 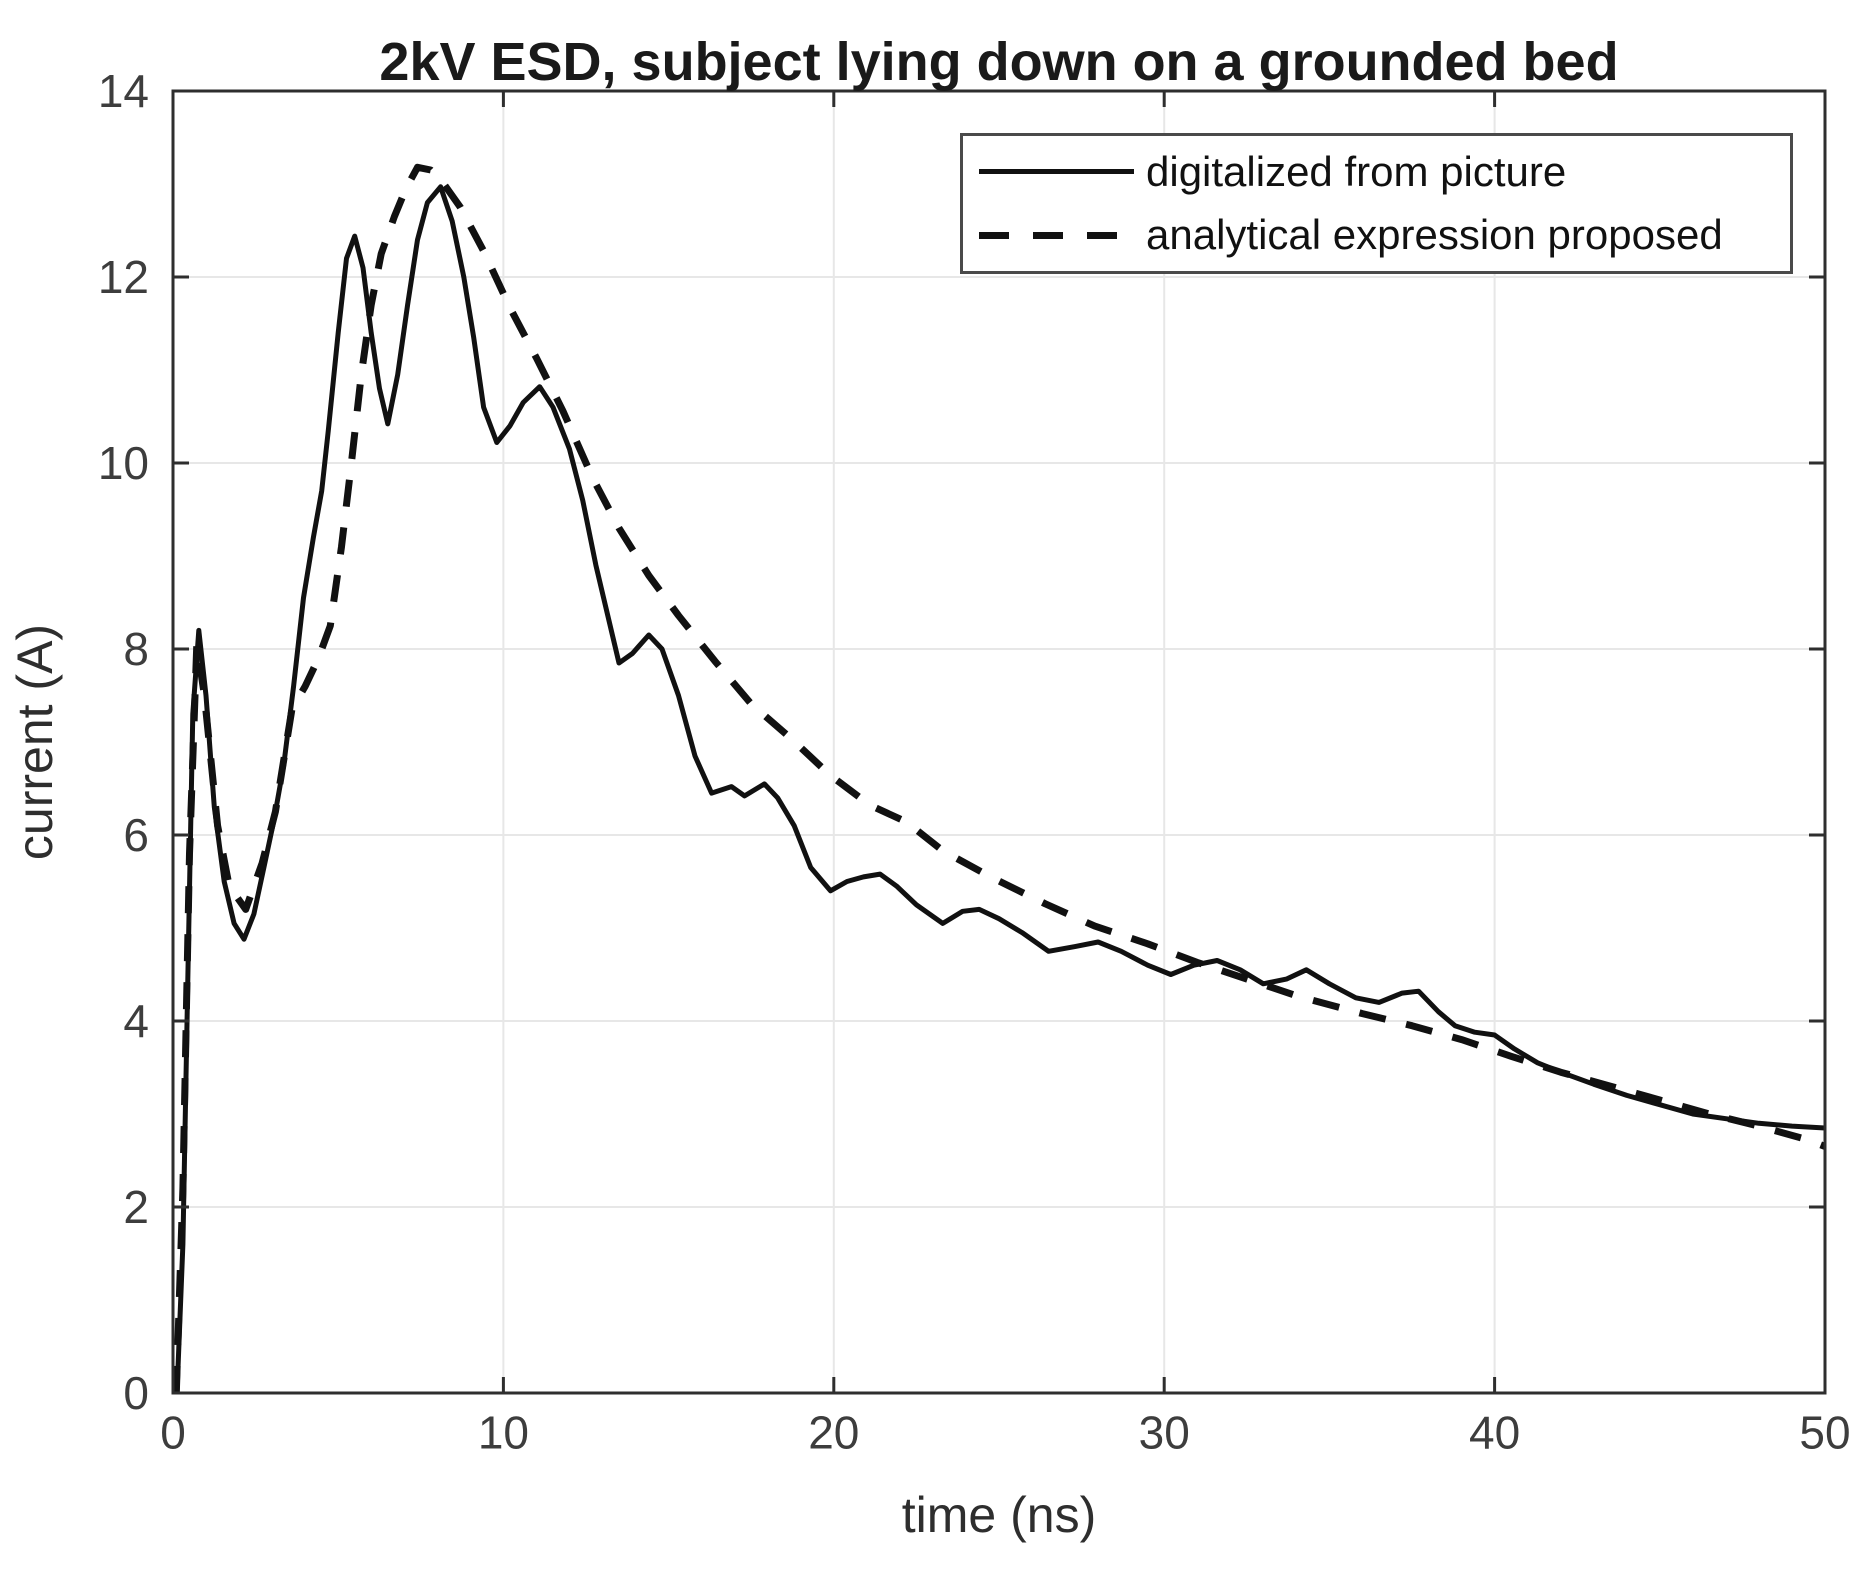 I want to click on y-axis-label: current (A), so click(x=35, y=742).